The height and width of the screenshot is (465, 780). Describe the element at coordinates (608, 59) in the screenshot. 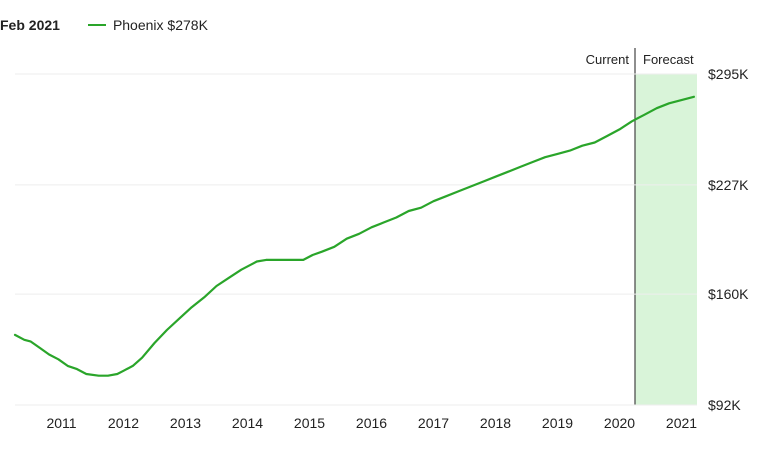

I see `region-label-current: Current` at that location.